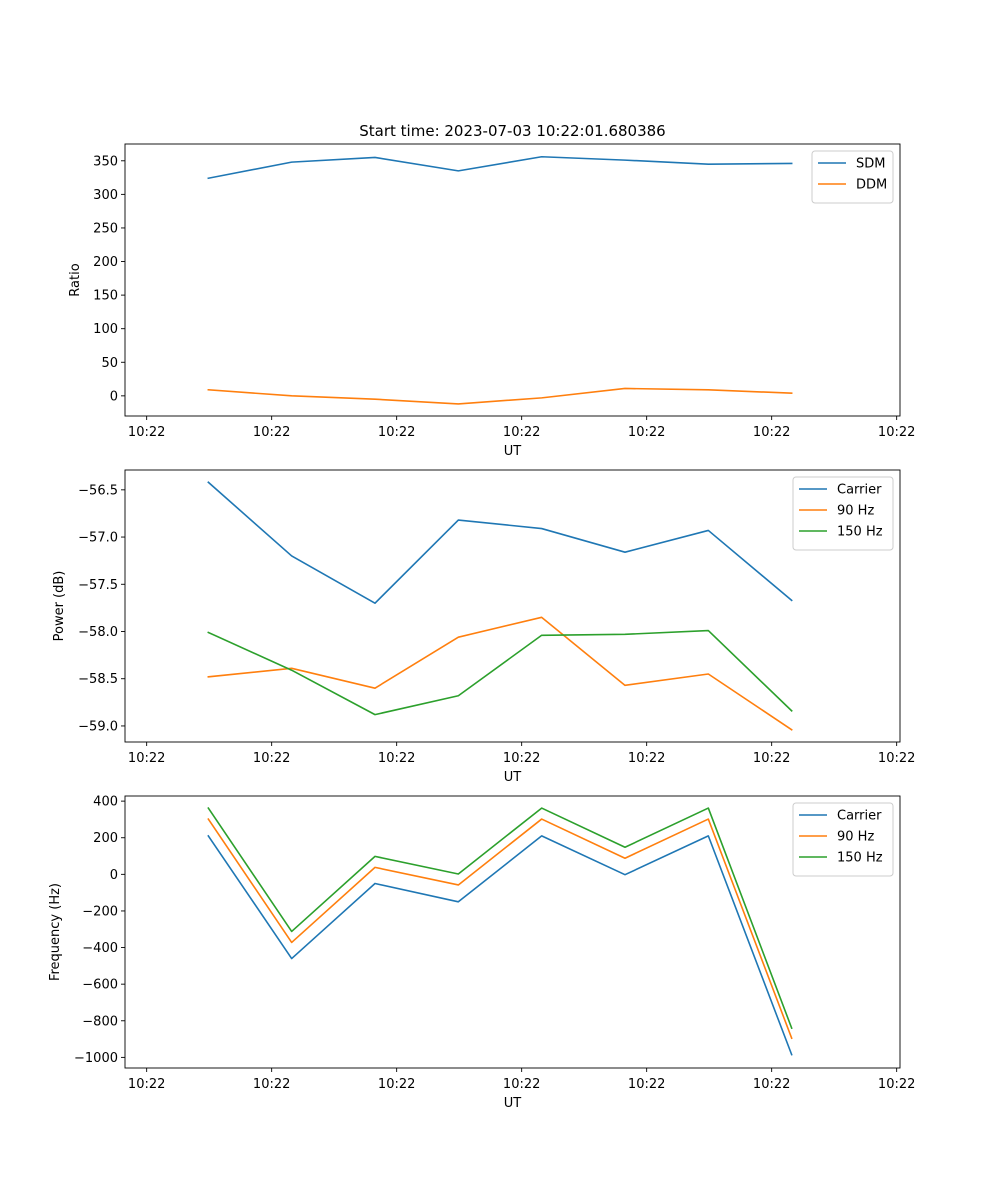 The height and width of the screenshot is (1200, 1000). Describe the element at coordinates (513, 777) in the screenshot. I see `power-x-axis-label: UT` at that location.